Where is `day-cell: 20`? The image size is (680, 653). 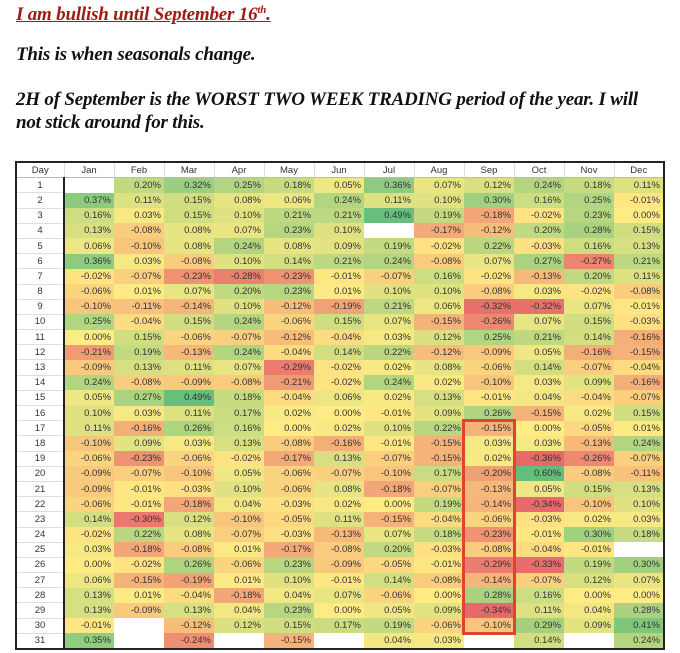 day-cell: 20 is located at coordinates (40, 474).